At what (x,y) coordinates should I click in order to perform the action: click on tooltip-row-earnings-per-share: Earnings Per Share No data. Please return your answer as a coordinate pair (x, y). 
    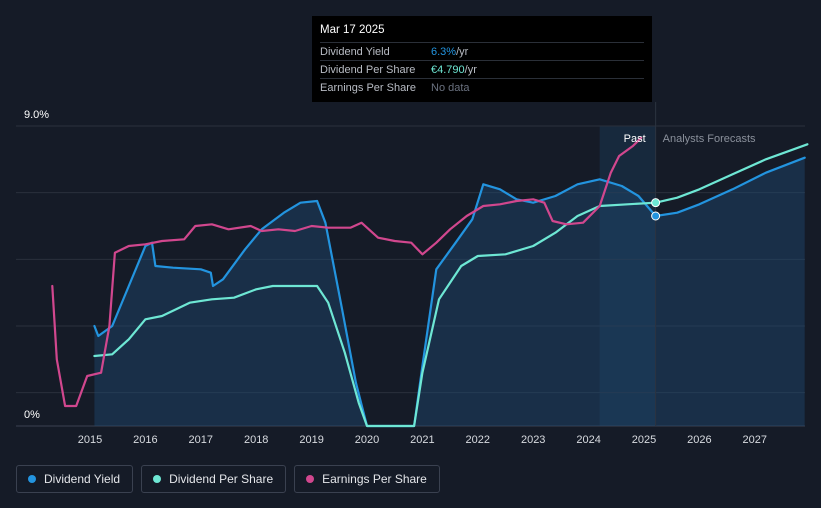
    Looking at the image, I should click on (482, 87).